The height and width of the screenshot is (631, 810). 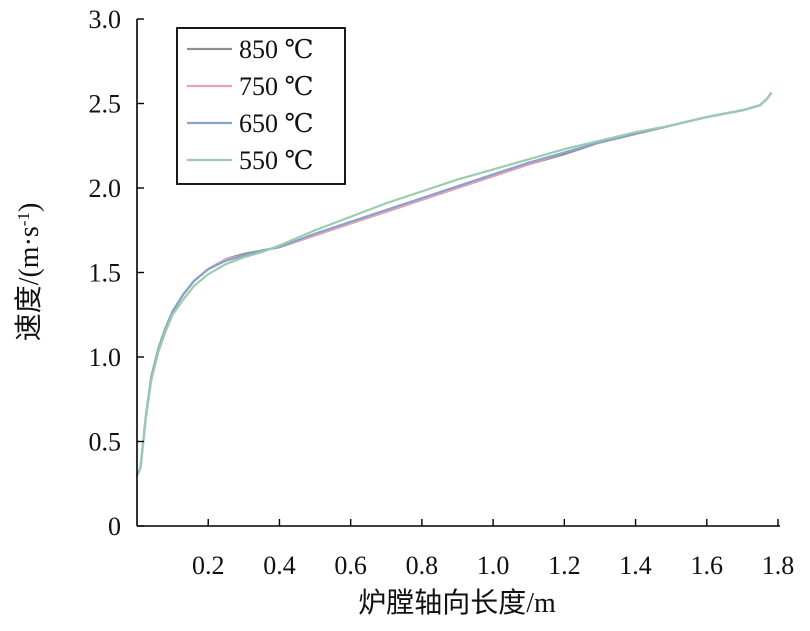 I want to click on x-tick-label: 1.6, so click(x=707, y=565).